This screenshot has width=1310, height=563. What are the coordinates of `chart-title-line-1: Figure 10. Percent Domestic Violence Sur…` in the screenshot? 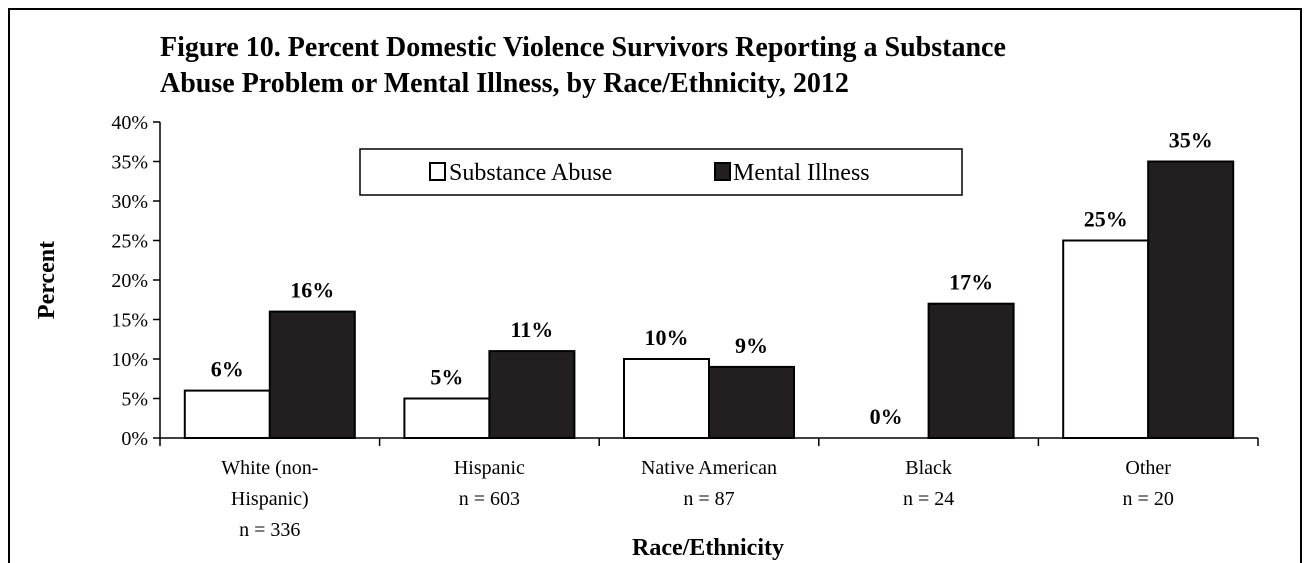 It's located at (583, 47).